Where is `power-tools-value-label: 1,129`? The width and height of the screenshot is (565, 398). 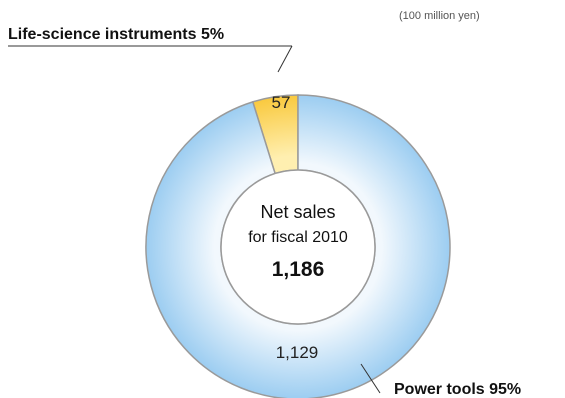 power-tools-value-label: 1,129 is located at coordinates (297, 352).